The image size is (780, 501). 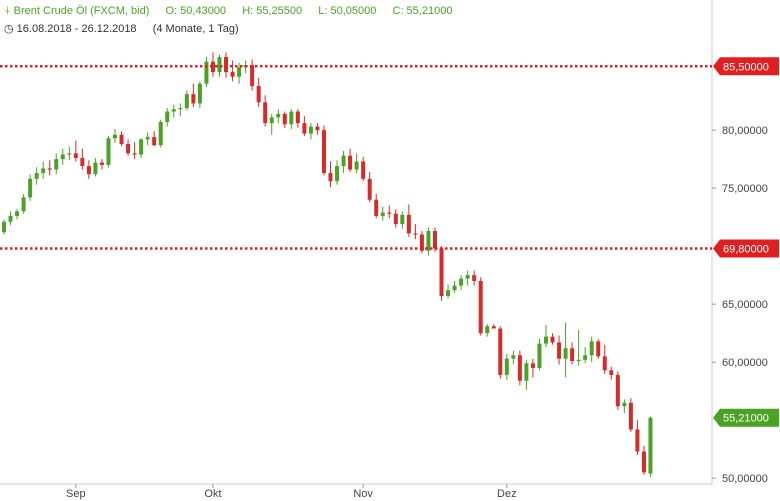 I want to click on y-tick-label: 50,00000, so click(x=745, y=479).